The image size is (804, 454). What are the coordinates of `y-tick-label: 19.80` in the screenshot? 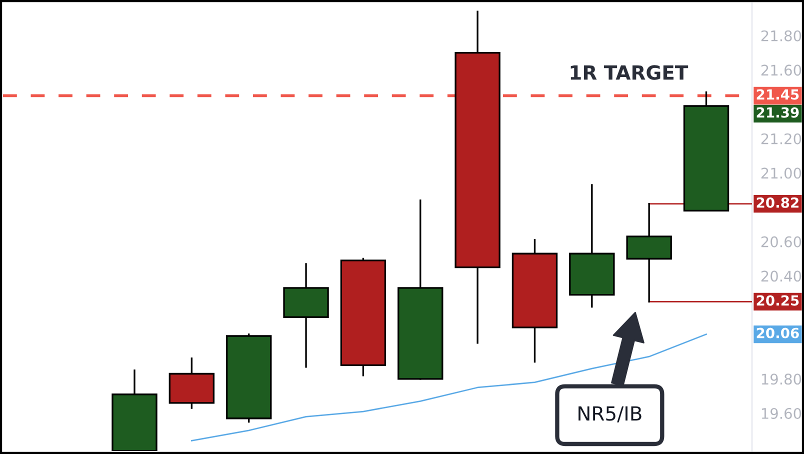 It's located at (782, 379).